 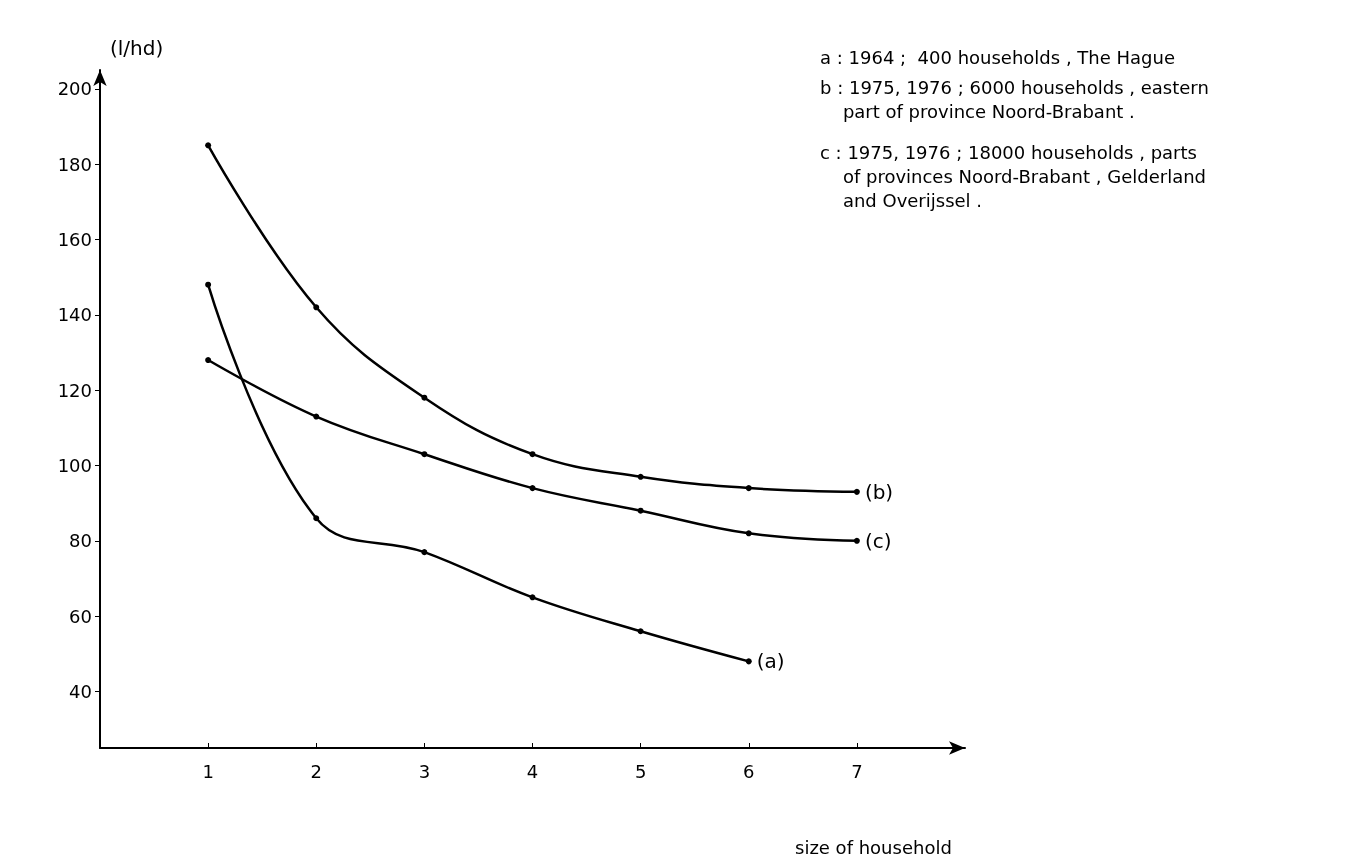 What do you see at coordinates (878, 540) in the screenshot?
I see `series-label: (c)` at bounding box center [878, 540].